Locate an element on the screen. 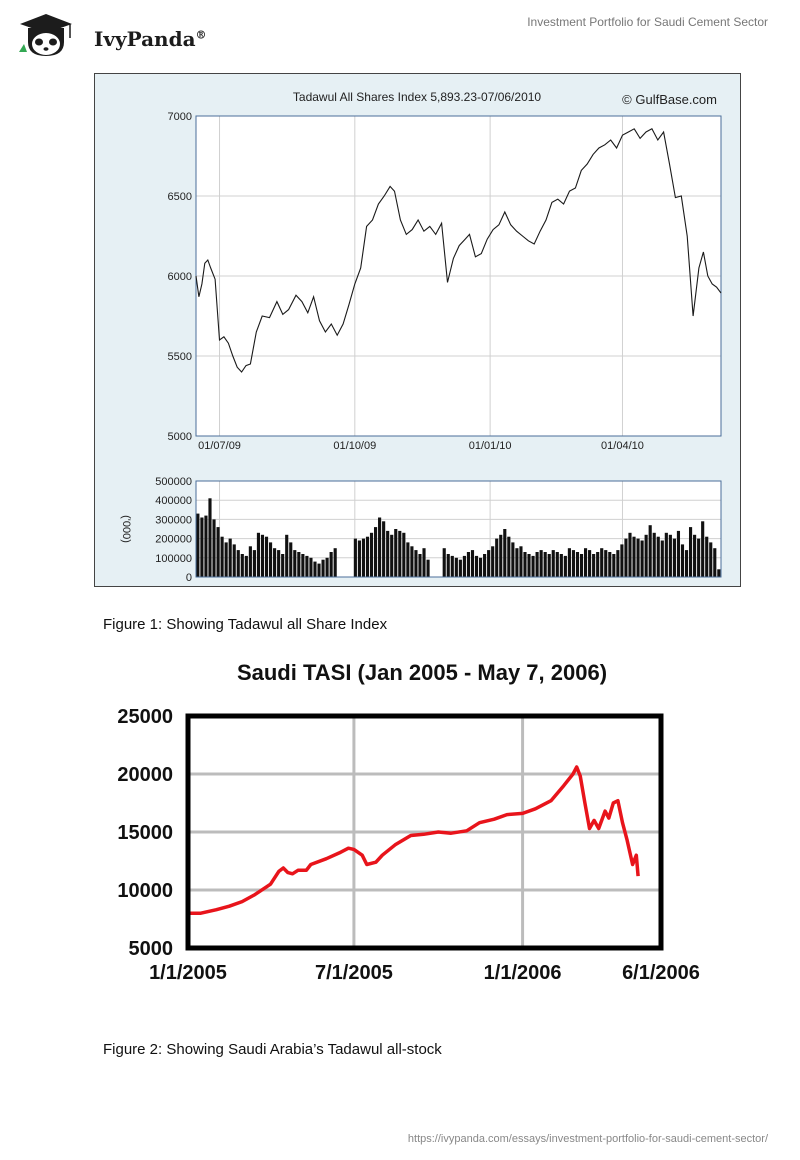 This screenshot has width=800, height=1160. x-tick-label: 1/1/2005 is located at coordinates (188, 973).